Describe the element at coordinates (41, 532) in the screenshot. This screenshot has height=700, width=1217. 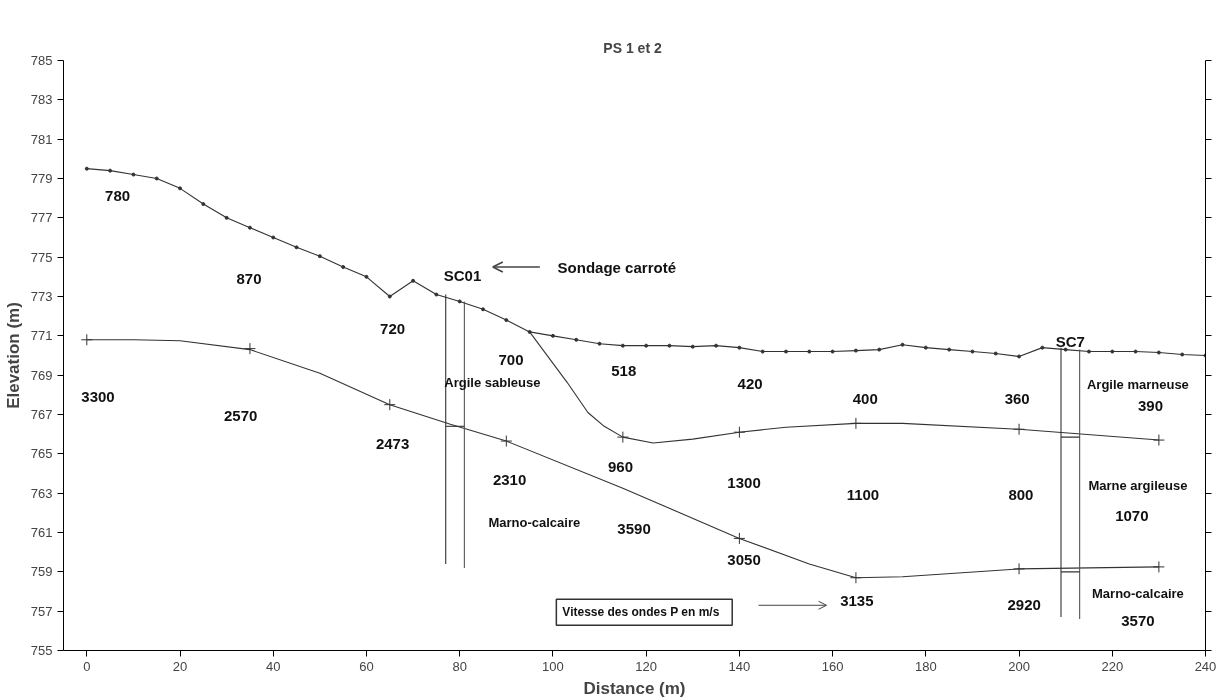
I see `y-tick-label: 761` at that location.